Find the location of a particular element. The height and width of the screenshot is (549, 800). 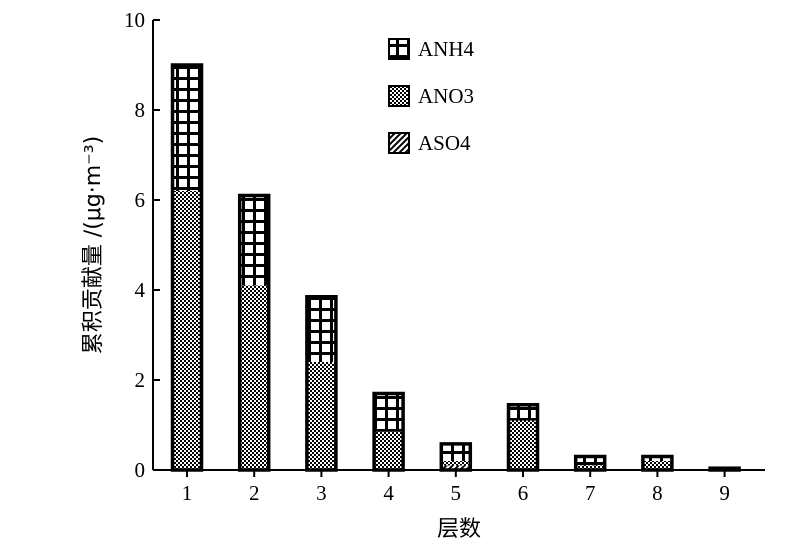

x-tick-label: 5 is located at coordinates (456, 493).